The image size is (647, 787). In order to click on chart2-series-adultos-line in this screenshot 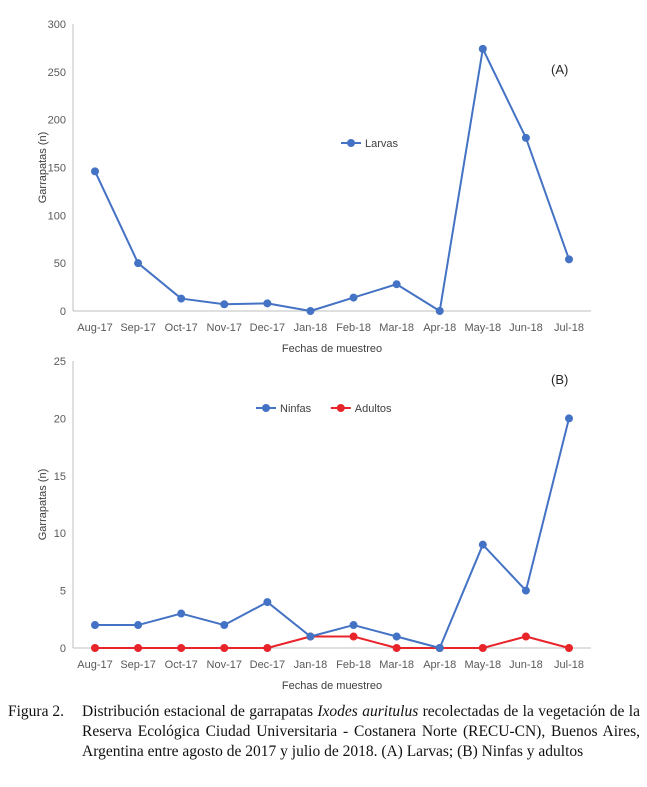, I will do `click(332, 642)`.